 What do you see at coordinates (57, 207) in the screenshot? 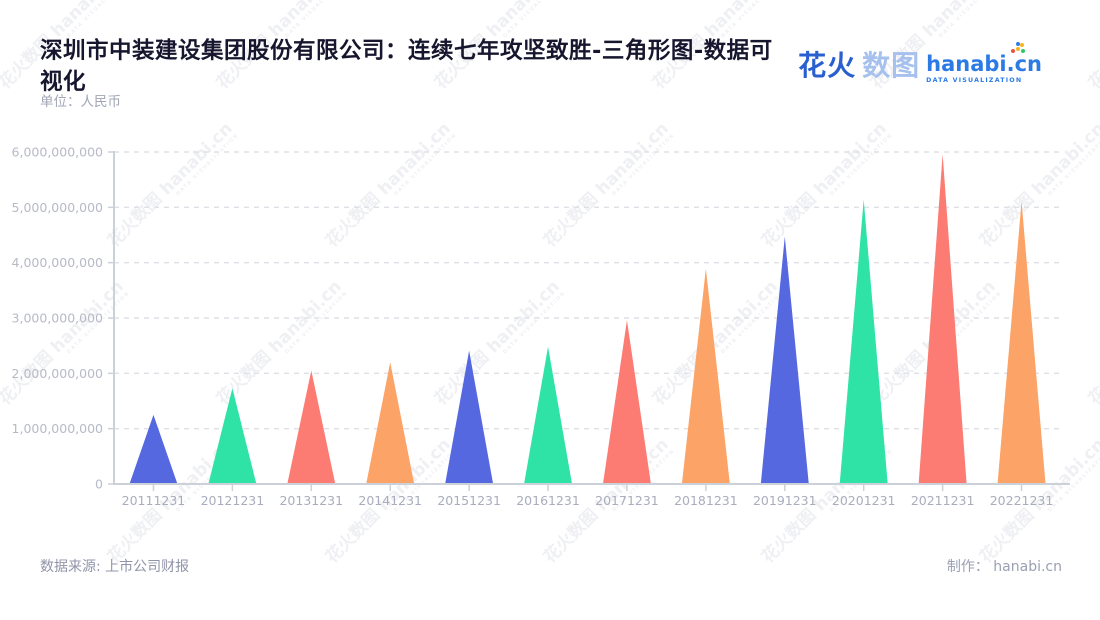
I see `y-axis-label: 5,000,000,000` at bounding box center [57, 207].